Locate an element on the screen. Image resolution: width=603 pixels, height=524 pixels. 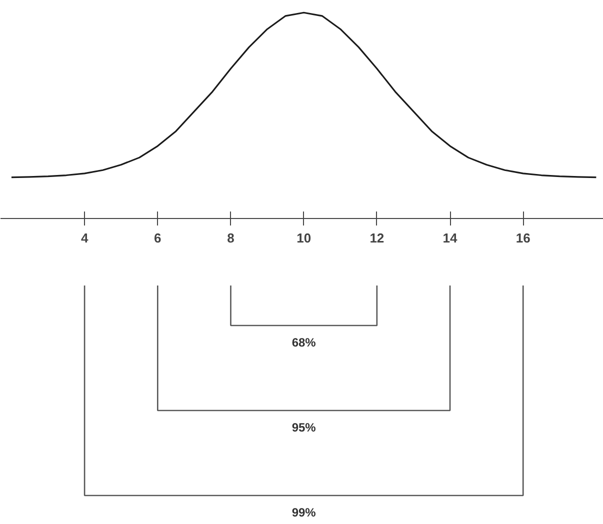
x-tick-label: 12 is located at coordinates (377, 238).